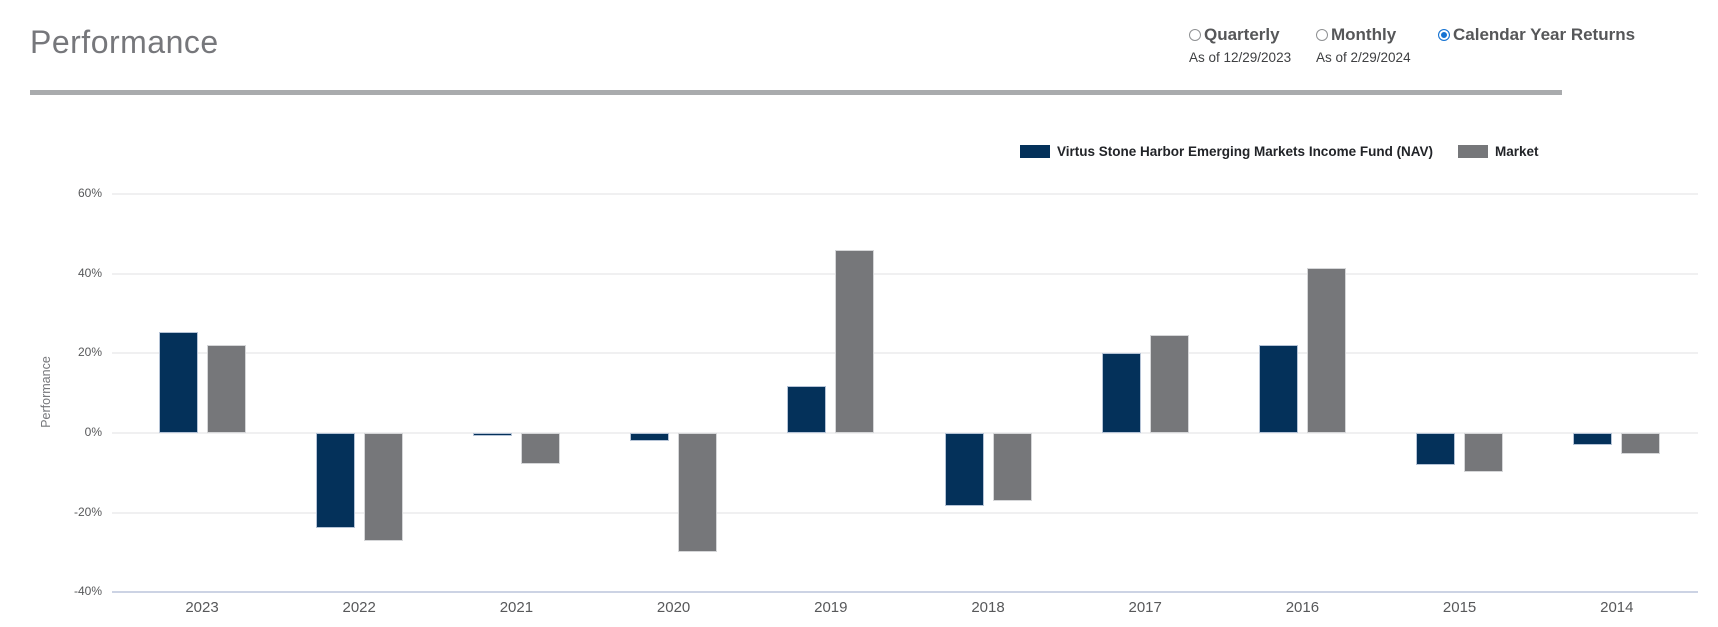 This screenshot has width=1718, height=627. What do you see at coordinates (650, 437) in the screenshot?
I see `bar-nav-2020` at bounding box center [650, 437].